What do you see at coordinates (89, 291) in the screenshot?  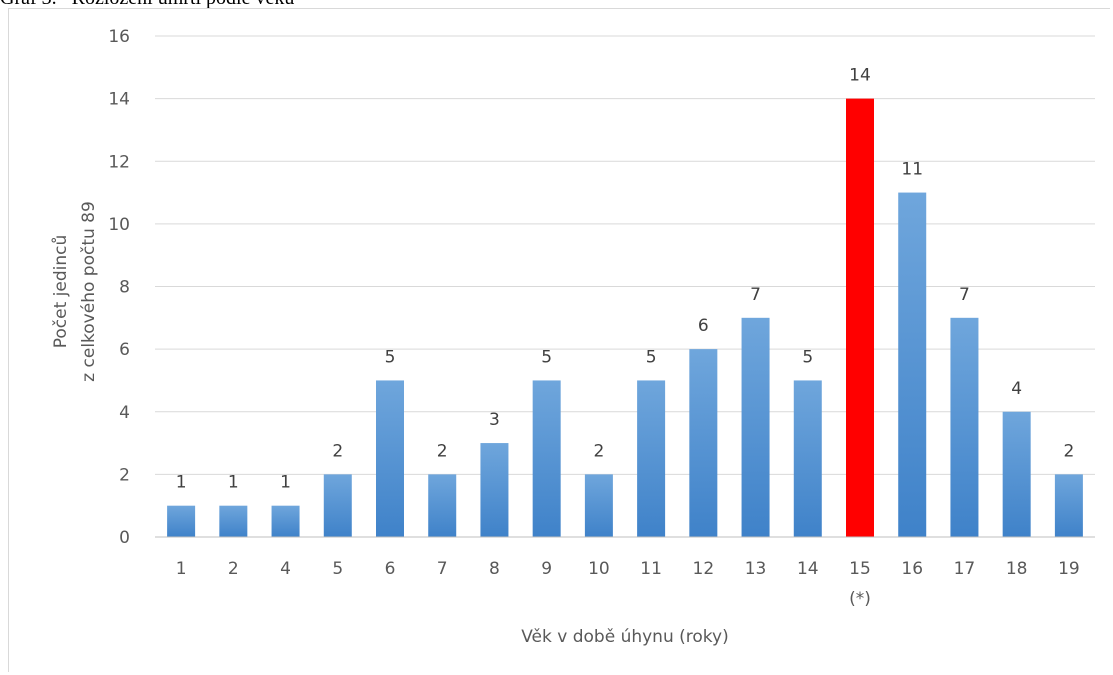 I see `y-axis-title-line: z celkového počtu 89` at bounding box center [89, 291].